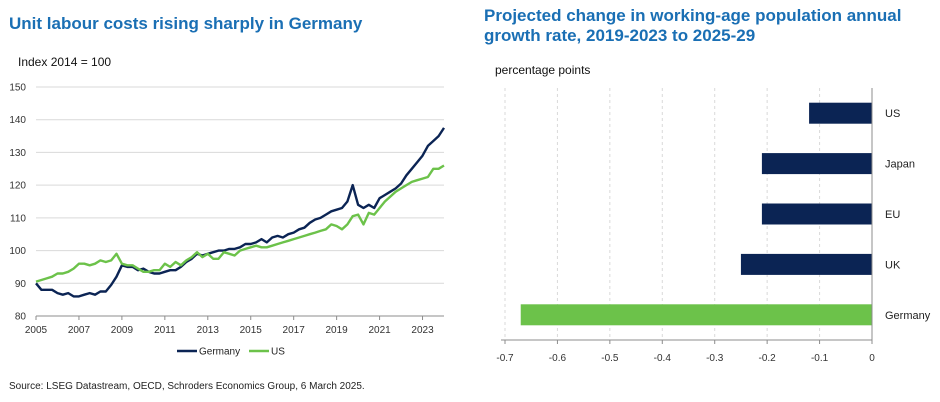 The width and height of the screenshot is (940, 402). What do you see at coordinates (820, 358) in the screenshot?
I see `right-x-tick-label: -0.1` at bounding box center [820, 358].